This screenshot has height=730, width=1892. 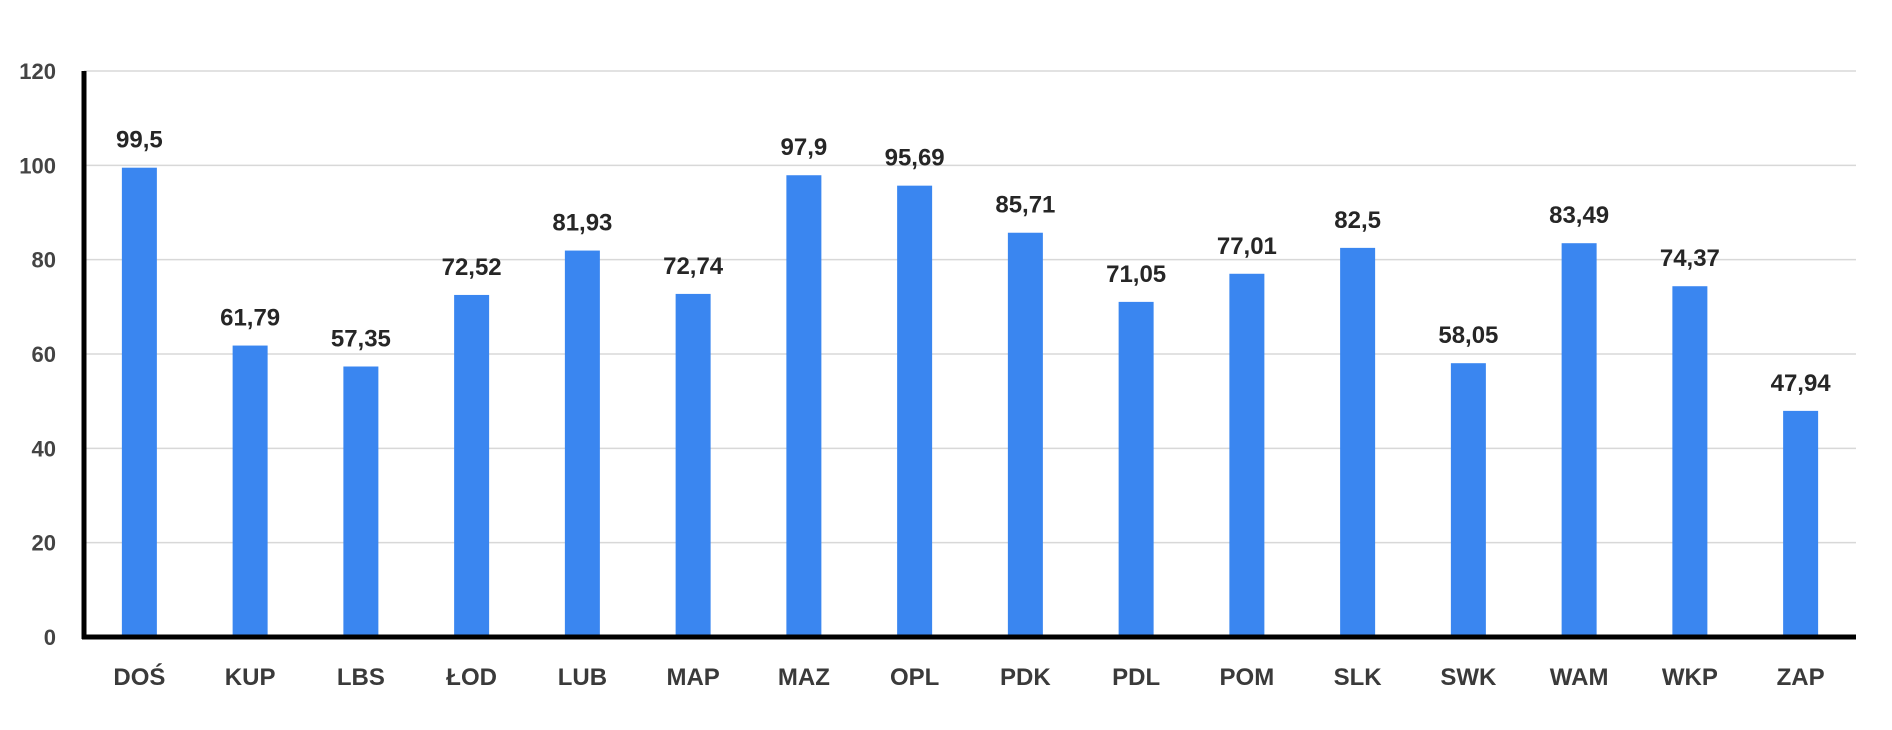 I want to click on y-tick-label: 20, so click(x=44, y=543).